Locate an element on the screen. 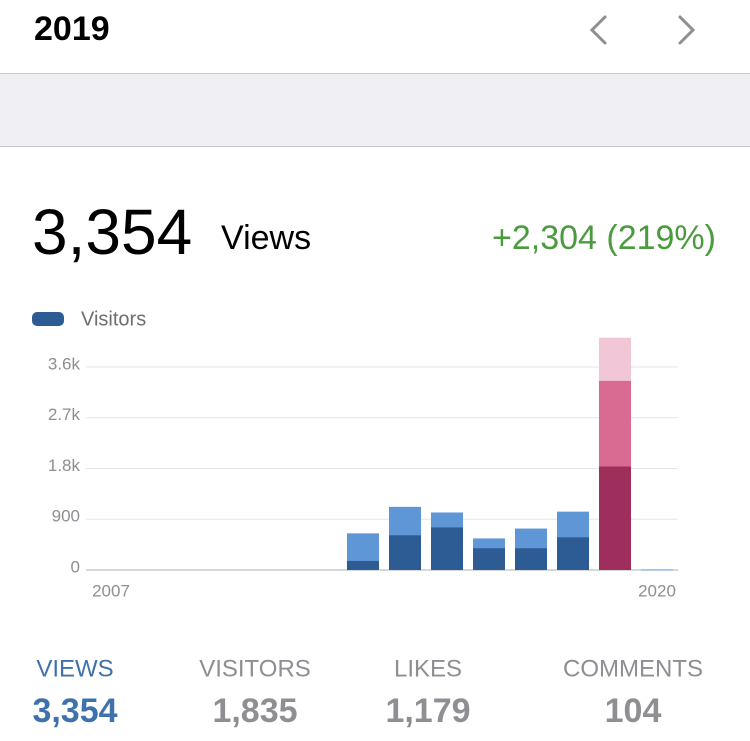  period-title: 2019 is located at coordinates (72, 29).